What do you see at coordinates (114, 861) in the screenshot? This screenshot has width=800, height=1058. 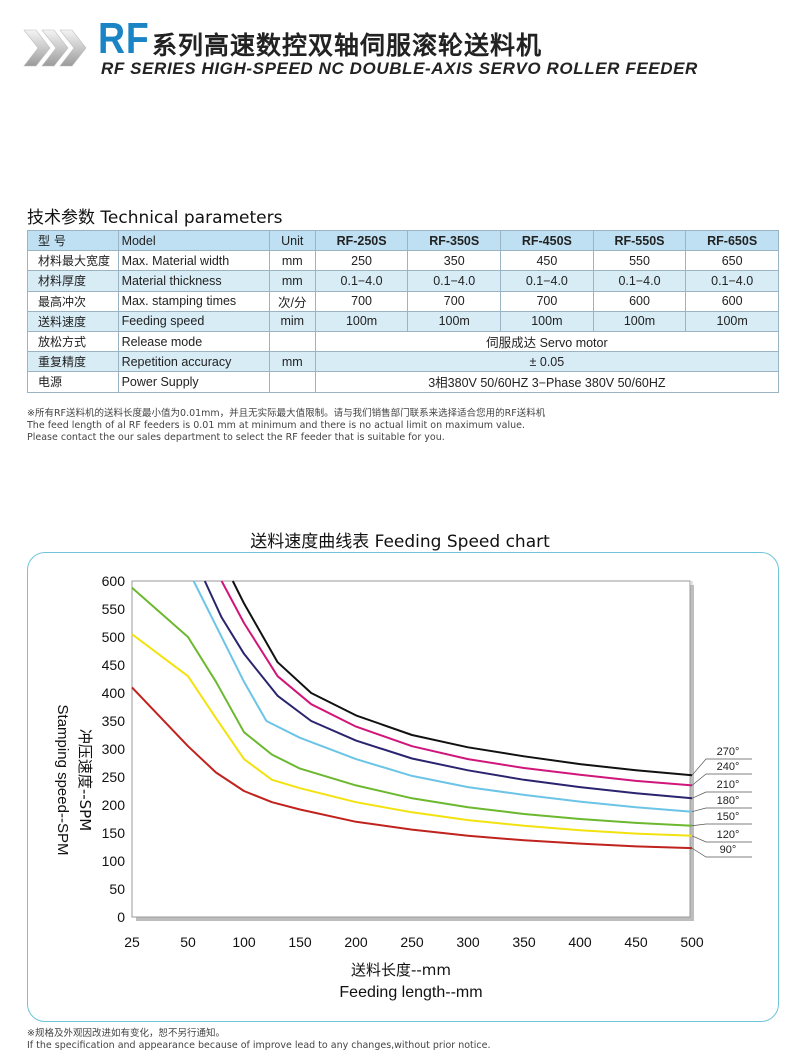 I see `y-tick-label: 100` at bounding box center [114, 861].